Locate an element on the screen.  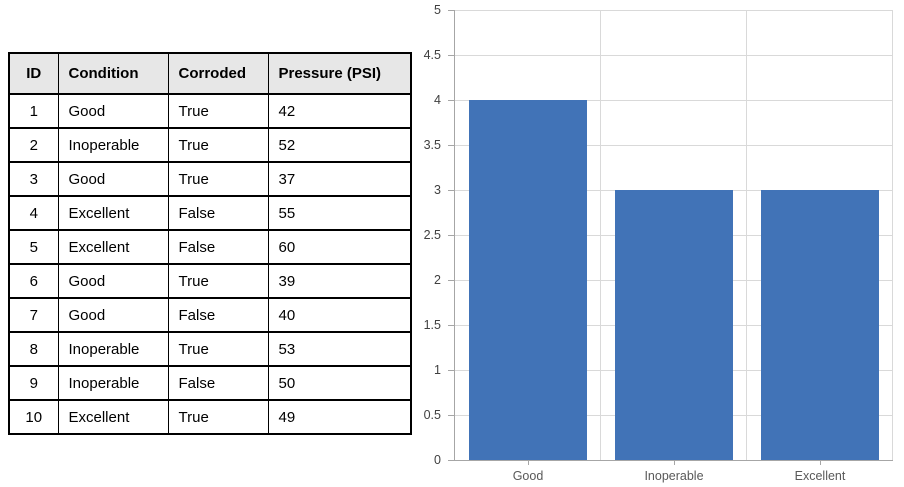
table-row: 2 Inoperable True 52 is located at coordinates (210, 145).